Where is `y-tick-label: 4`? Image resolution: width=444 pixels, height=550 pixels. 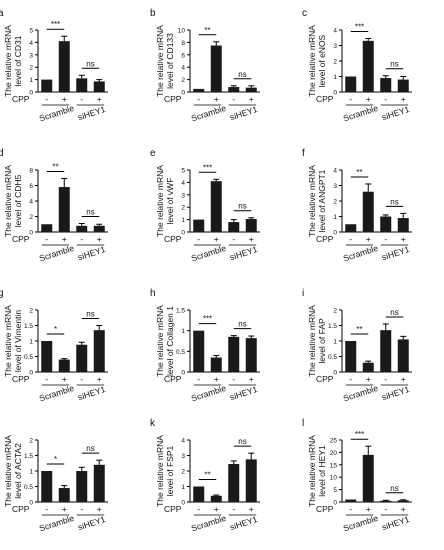 y-tick-label: 4 is located at coordinates (335, 31).